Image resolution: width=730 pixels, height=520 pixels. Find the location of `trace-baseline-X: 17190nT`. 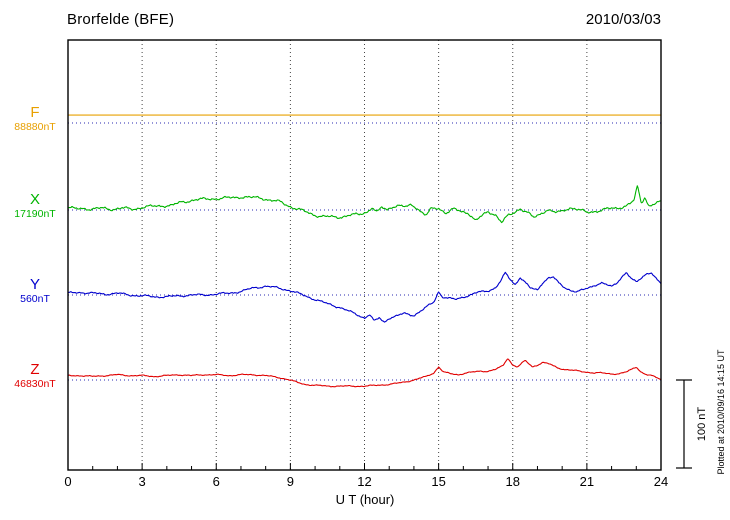

trace-baseline-X: 17190nT is located at coordinates (35, 214).